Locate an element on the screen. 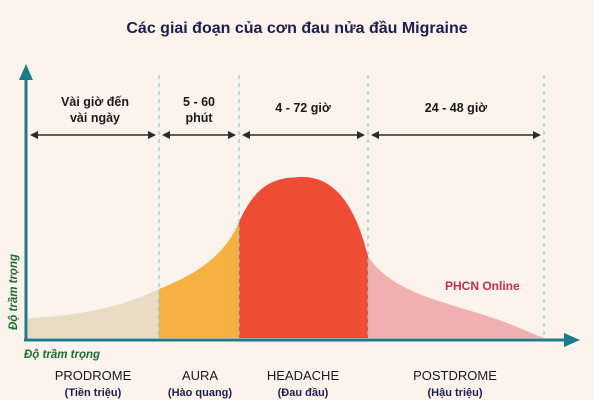 This screenshot has height=400, width=594. y-axis-arrowhead is located at coordinates (26, 72).